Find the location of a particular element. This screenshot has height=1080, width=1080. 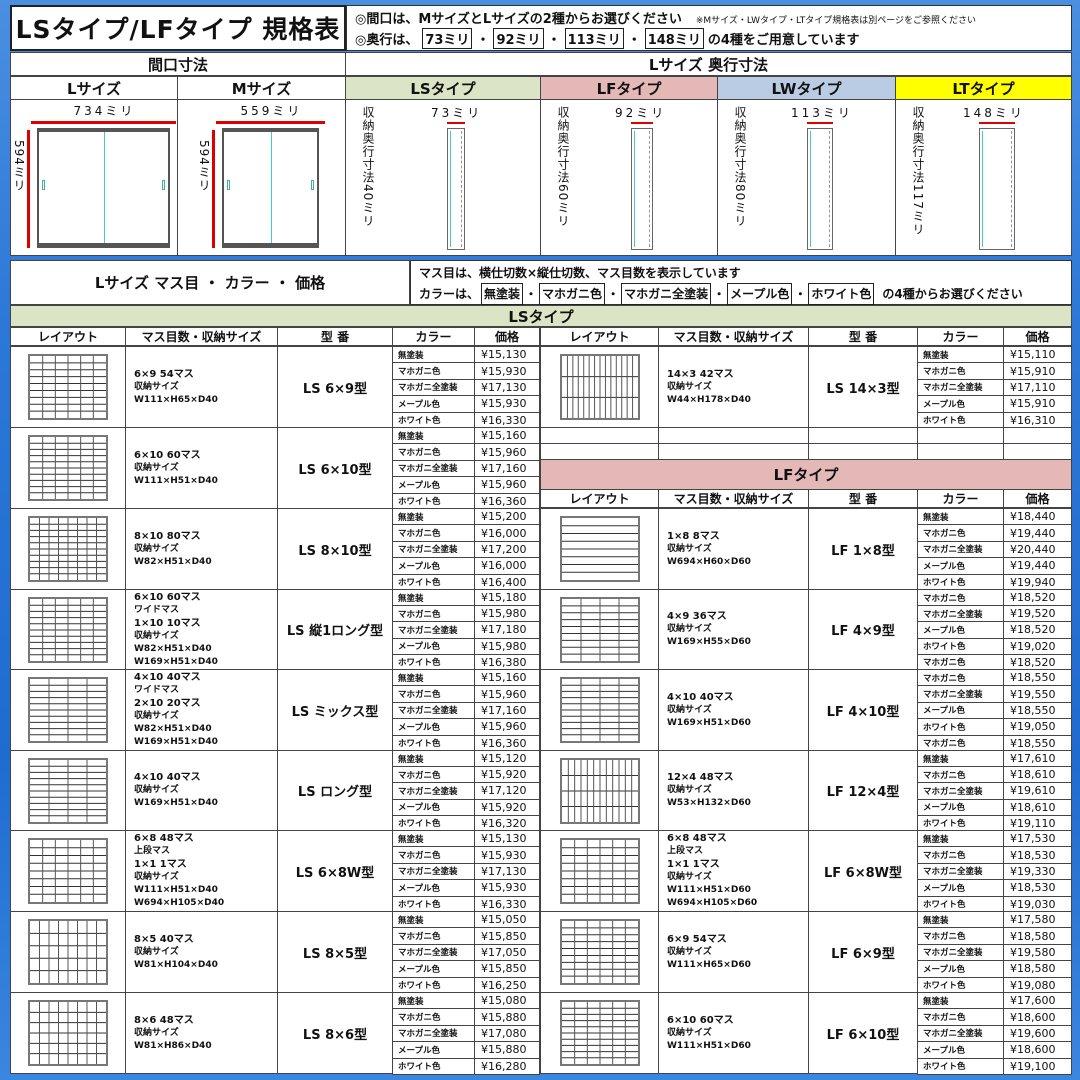

price-value: ¥16,000 is located at coordinates (507, 566).